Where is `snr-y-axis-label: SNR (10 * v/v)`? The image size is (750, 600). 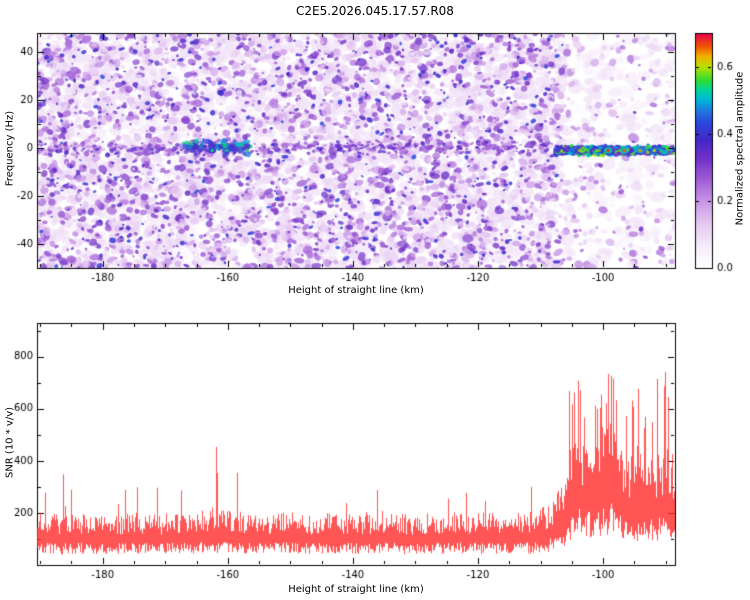
snr-y-axis-label: SNR (10 * v/v) is located at coordinates (10, 442).